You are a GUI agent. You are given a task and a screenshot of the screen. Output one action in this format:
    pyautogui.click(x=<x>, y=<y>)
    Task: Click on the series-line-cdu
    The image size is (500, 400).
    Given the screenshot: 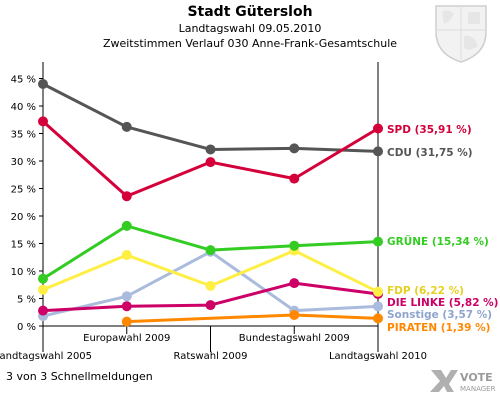 What is the action you would take?
    pyautogui.click(x=210, y=117)
    